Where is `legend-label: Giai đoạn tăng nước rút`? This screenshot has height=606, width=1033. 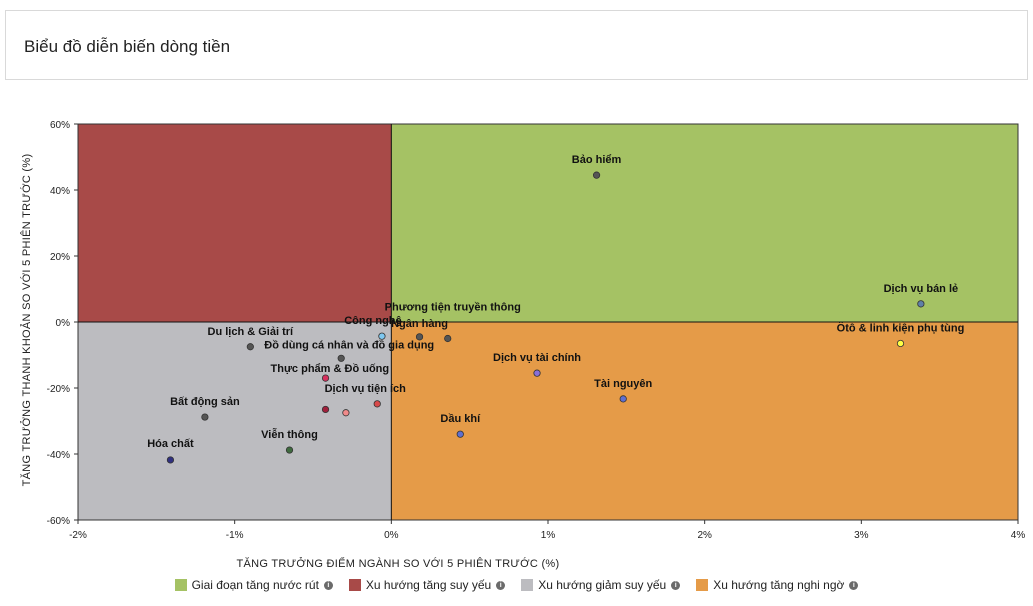
legend-label: Giai đoạn tăng nước rút is located at coordinates (255, 585).